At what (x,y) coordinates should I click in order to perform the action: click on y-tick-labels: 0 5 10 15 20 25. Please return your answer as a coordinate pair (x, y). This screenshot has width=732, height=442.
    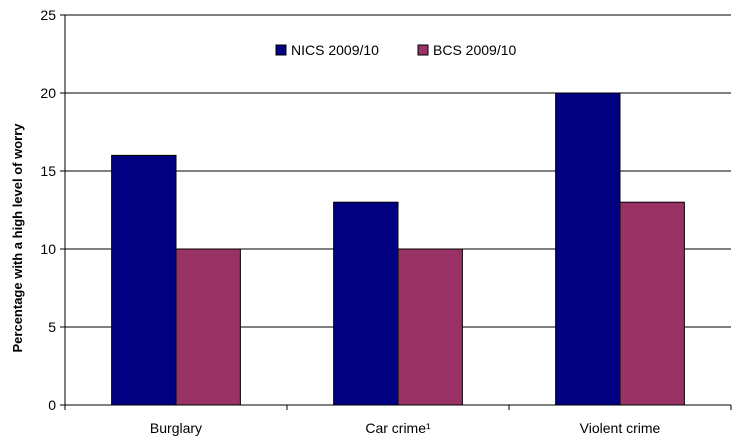
    Looking at the image, I should click on (48, 210).